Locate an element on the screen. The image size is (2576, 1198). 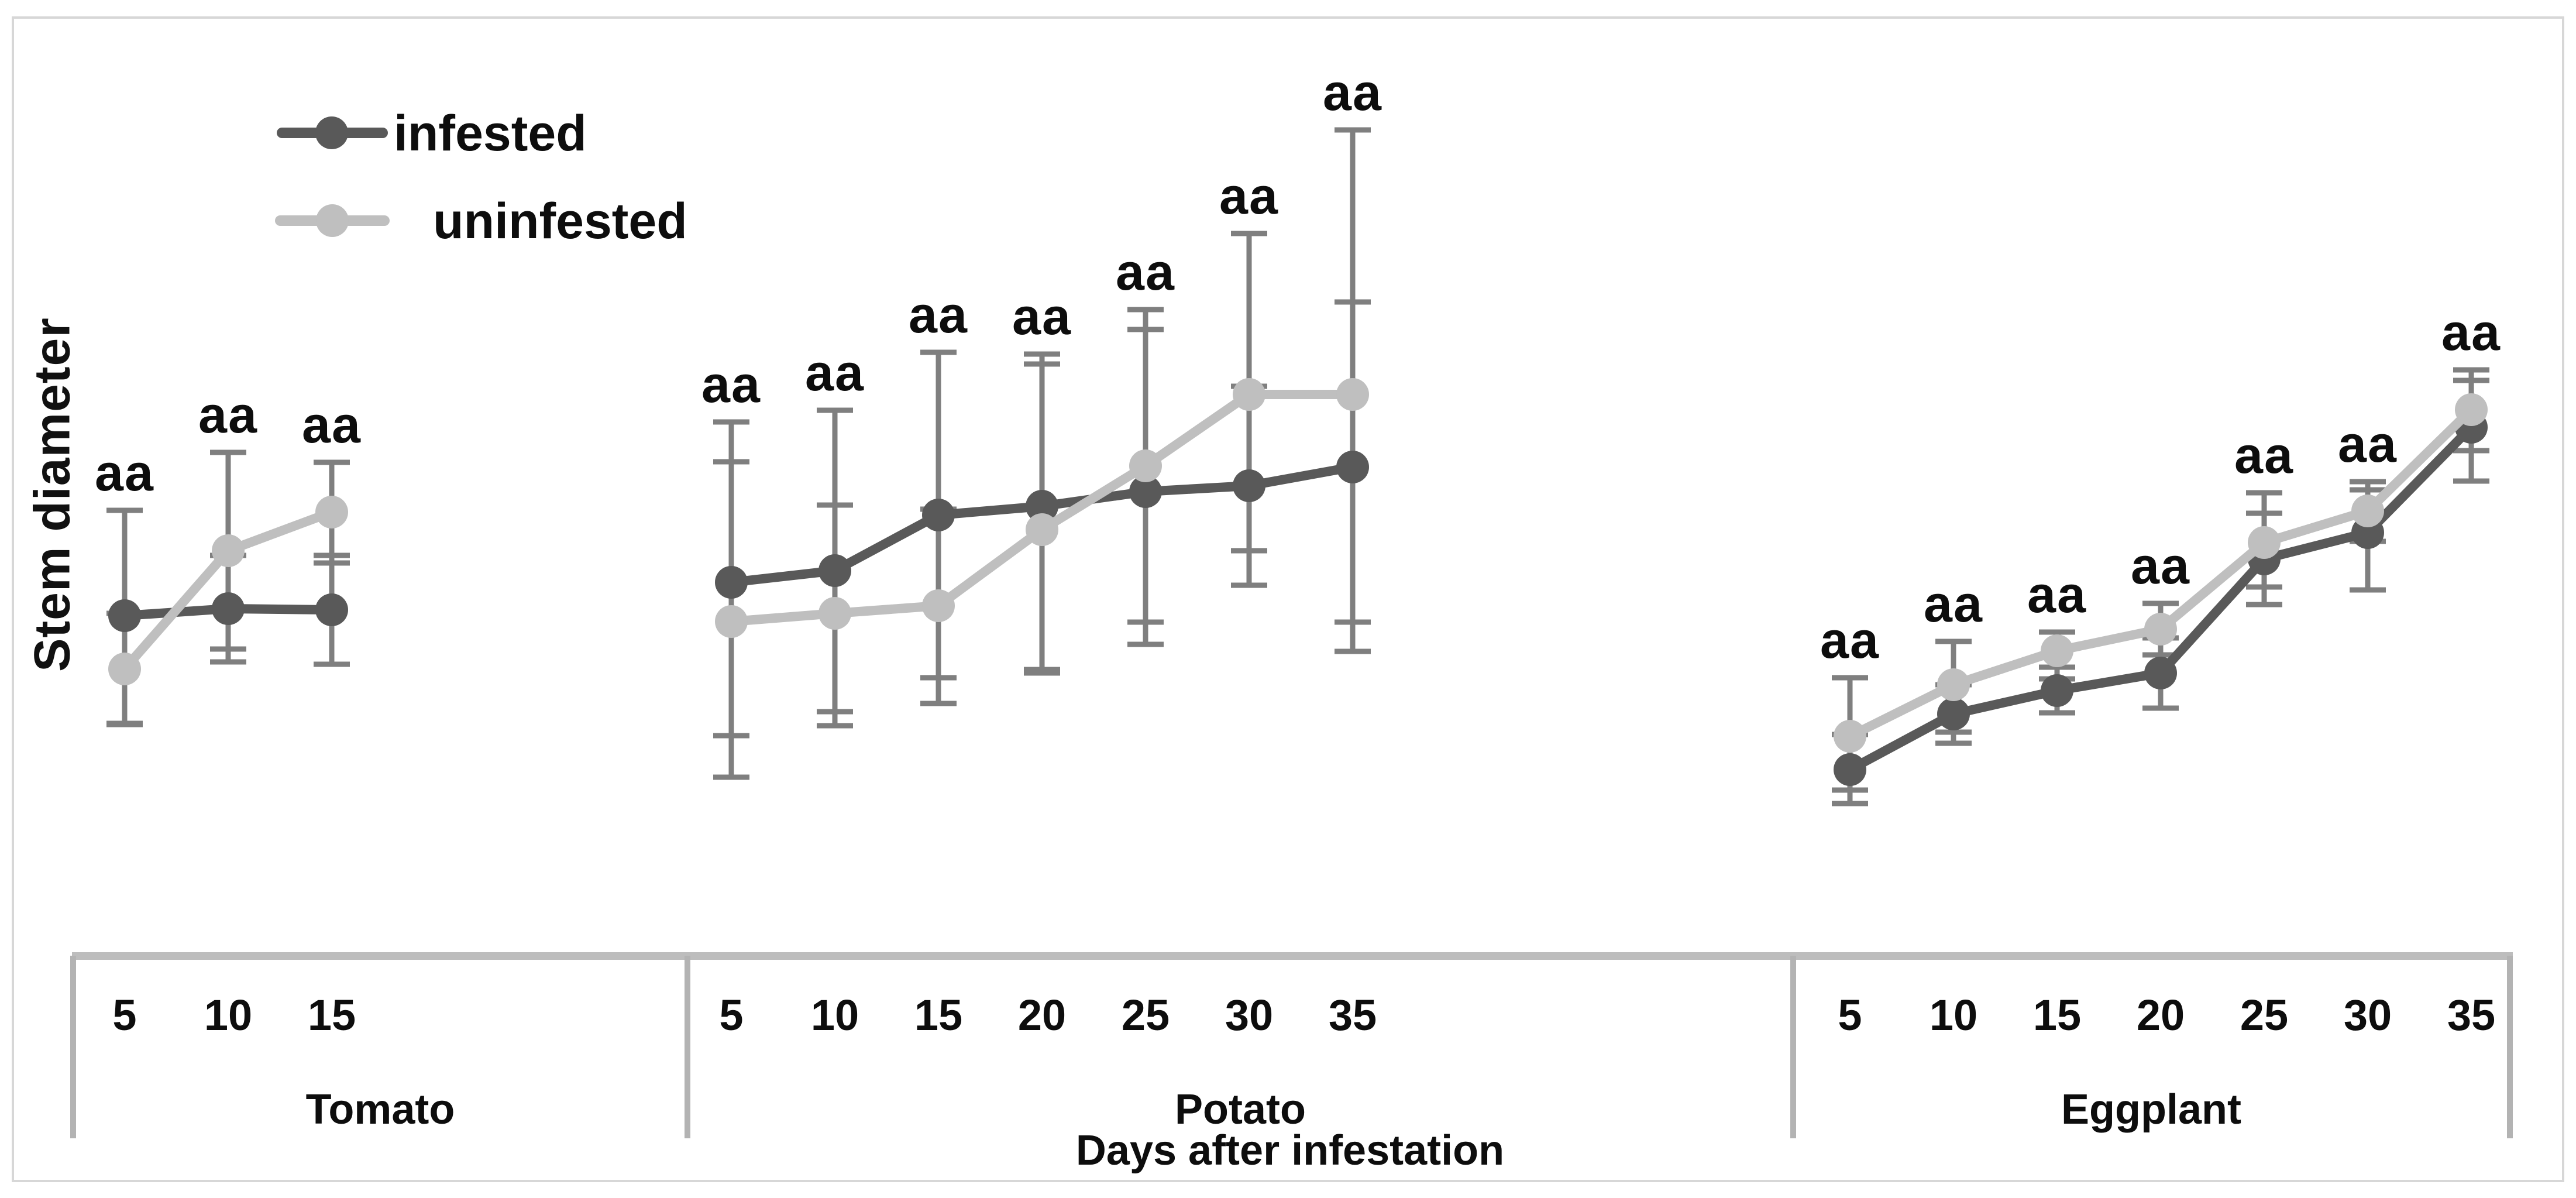
tick-label-eggplant-5: 5 is located at coordinates (1850, 1015).